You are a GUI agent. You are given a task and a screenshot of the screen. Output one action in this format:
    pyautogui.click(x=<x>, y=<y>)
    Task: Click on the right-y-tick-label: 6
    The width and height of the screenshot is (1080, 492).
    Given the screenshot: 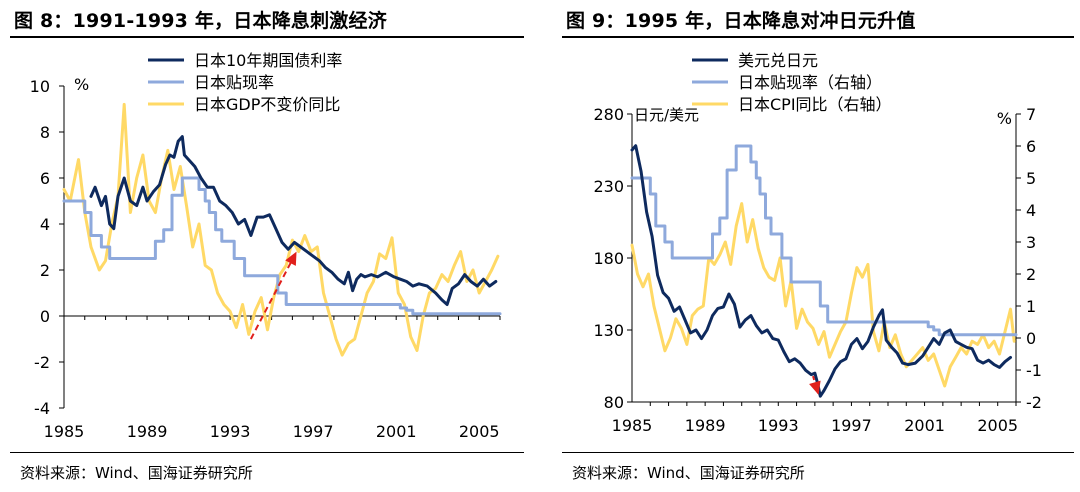 What is the action you would take?
    pyautogui.click(x=1031, y=146)
    